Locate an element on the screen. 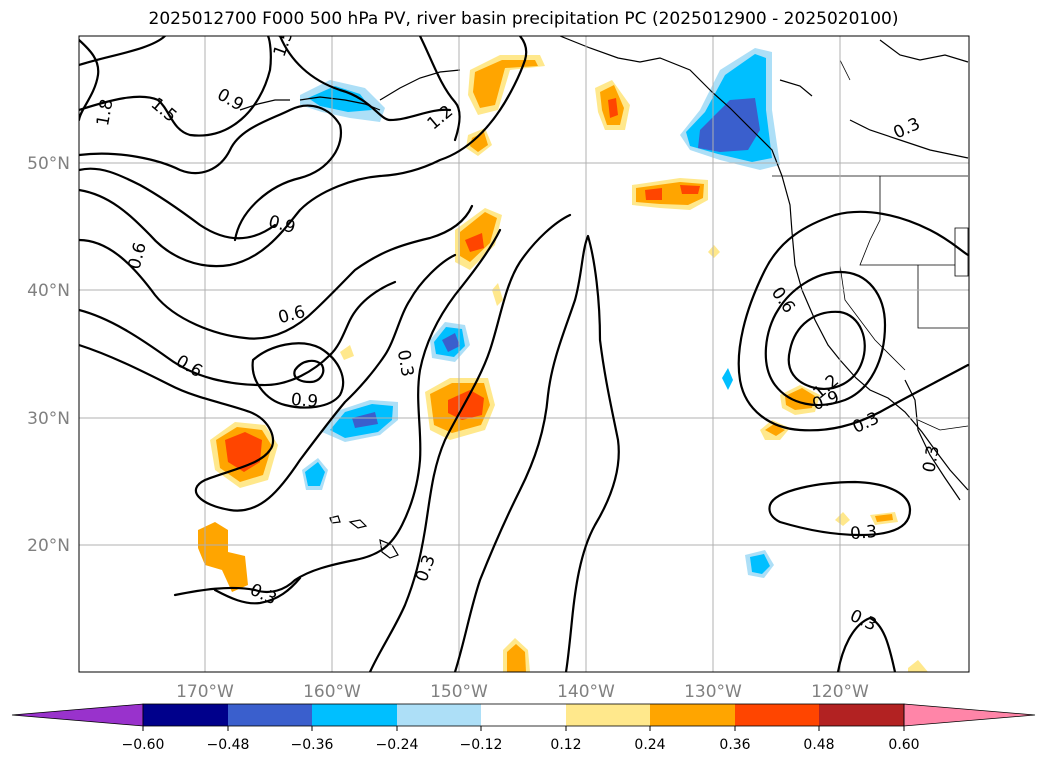 The image size is (1047, 765). longitude-labels: 170°W 160°W 150°W 140°W 130°W 120°W is located at coordinates (522, 692).